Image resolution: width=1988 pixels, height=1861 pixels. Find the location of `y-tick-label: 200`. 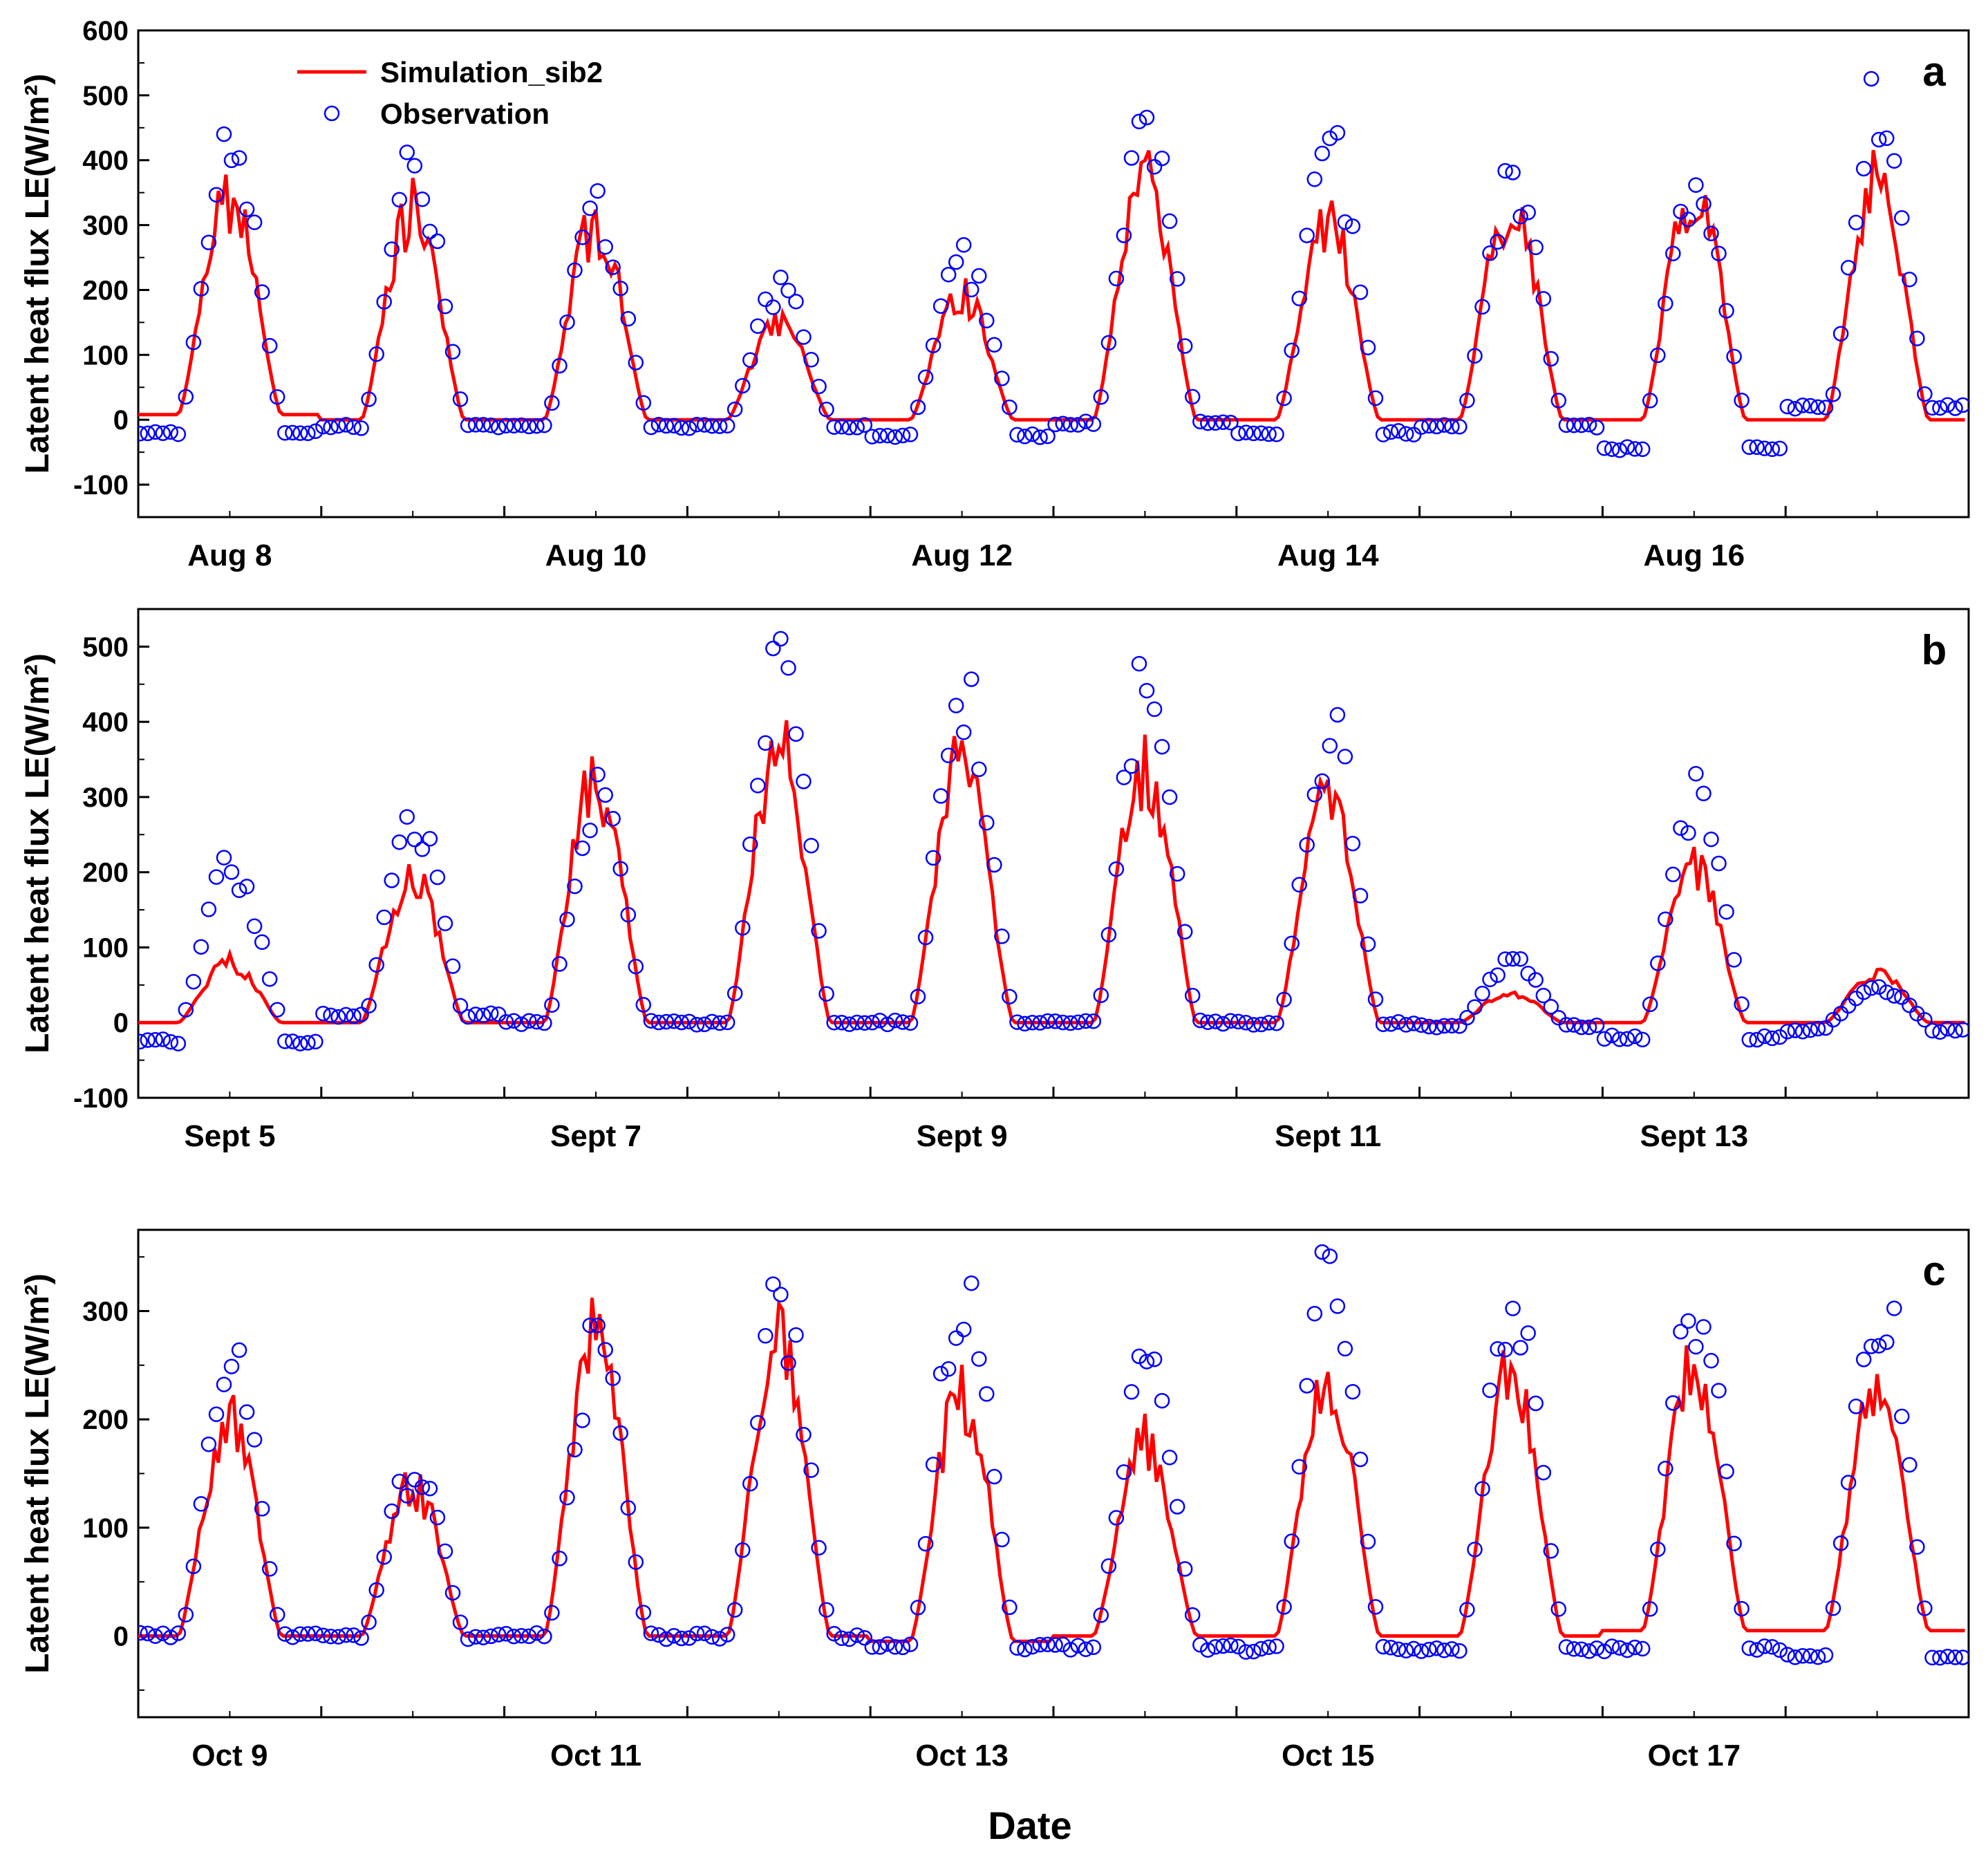

y-tick-label: 200 is located at coordinates (105, 1420).